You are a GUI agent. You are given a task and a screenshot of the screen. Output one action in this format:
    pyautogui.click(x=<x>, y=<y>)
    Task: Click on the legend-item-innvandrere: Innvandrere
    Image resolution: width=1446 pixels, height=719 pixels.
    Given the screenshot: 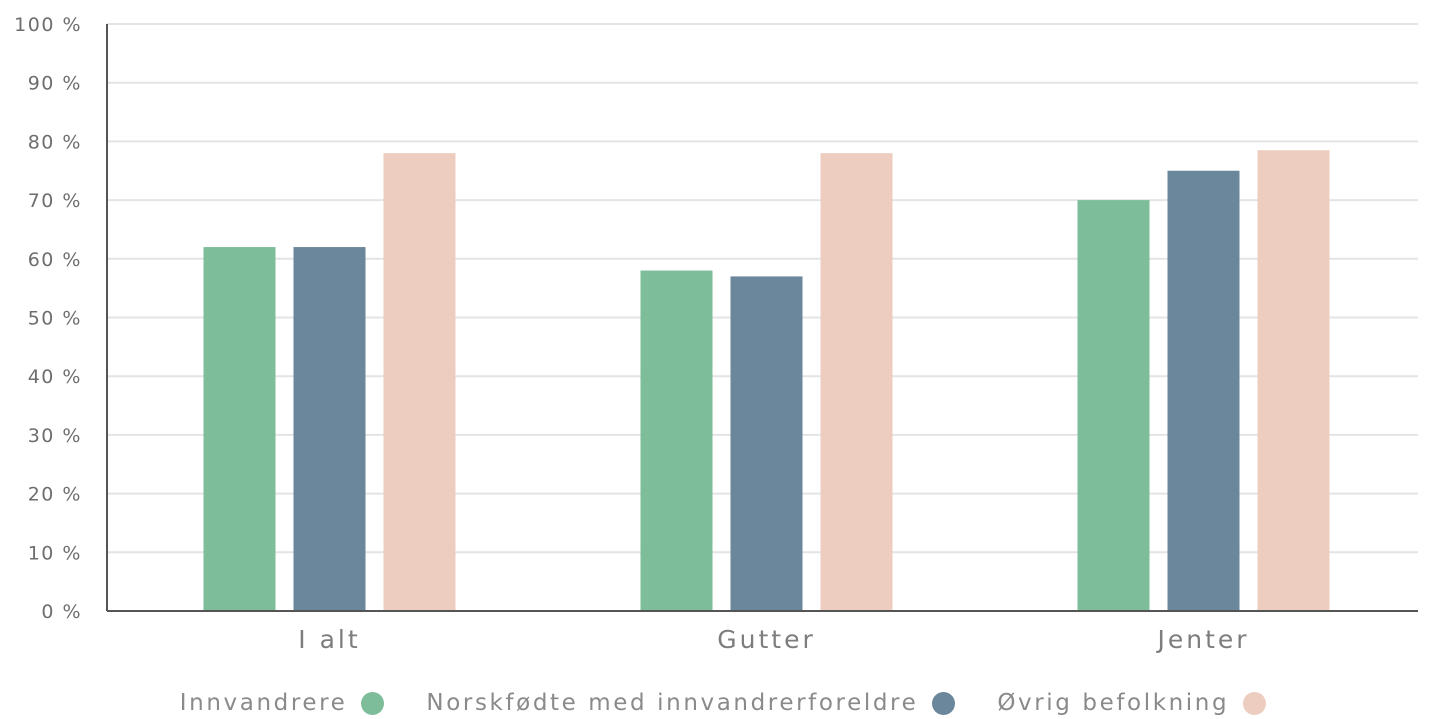 What is the action you would take?
    pyautogui.click(x=282, y=703)
    